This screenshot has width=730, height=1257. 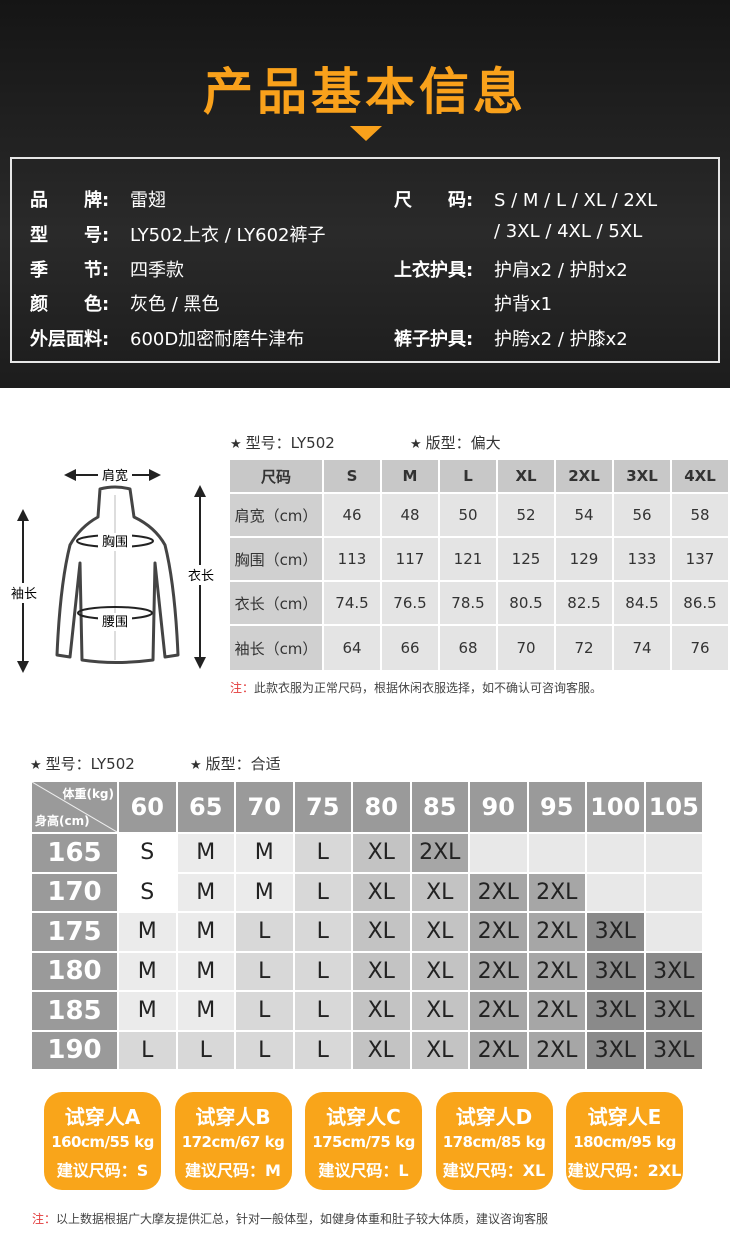 What do you see at coordinates (498, 807) in the screenshot?
I see `weight-cell: 90` at bounding box center [498, 807].